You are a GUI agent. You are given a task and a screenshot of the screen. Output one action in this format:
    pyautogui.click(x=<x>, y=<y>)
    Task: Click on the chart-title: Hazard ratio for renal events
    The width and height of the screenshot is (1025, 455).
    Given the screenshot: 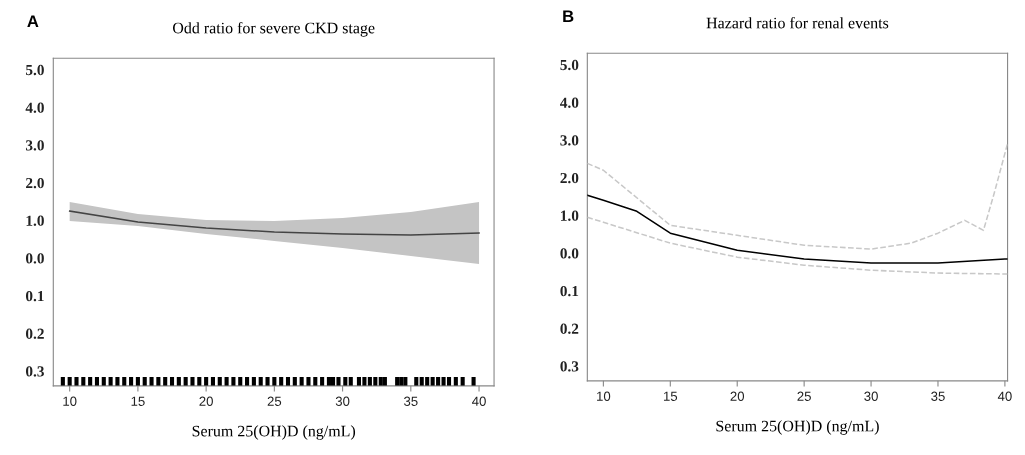 What is the action you would take?
    pyautogui.click(x=797, y=22)
    